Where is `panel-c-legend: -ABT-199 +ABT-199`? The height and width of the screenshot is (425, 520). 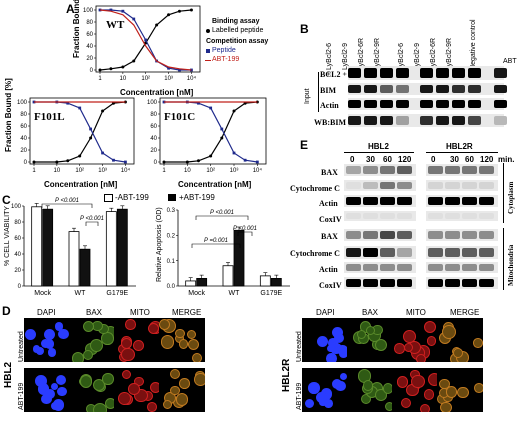
panel-c-legend: -ABT-199 +ABT-199 is located at coordinates (179, 198).